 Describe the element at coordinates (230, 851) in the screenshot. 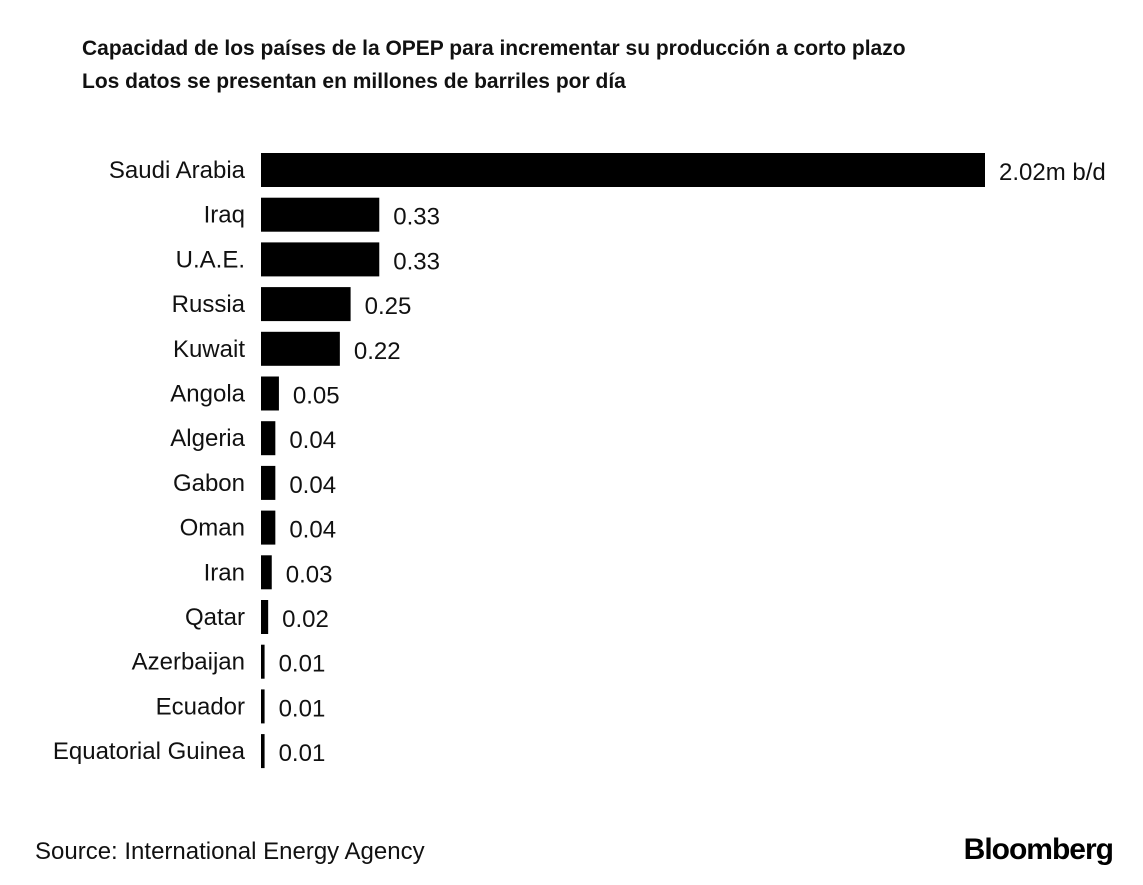

I see `source-note: Source: International Energy Agency` at that location.